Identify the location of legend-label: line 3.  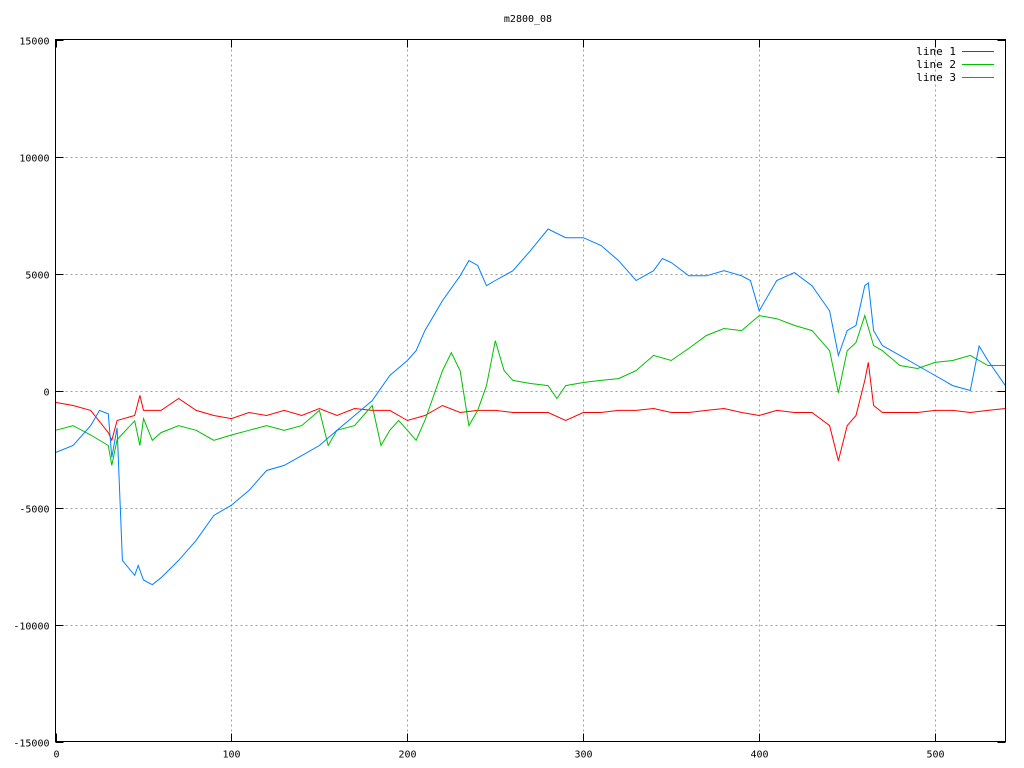
(936, 77).